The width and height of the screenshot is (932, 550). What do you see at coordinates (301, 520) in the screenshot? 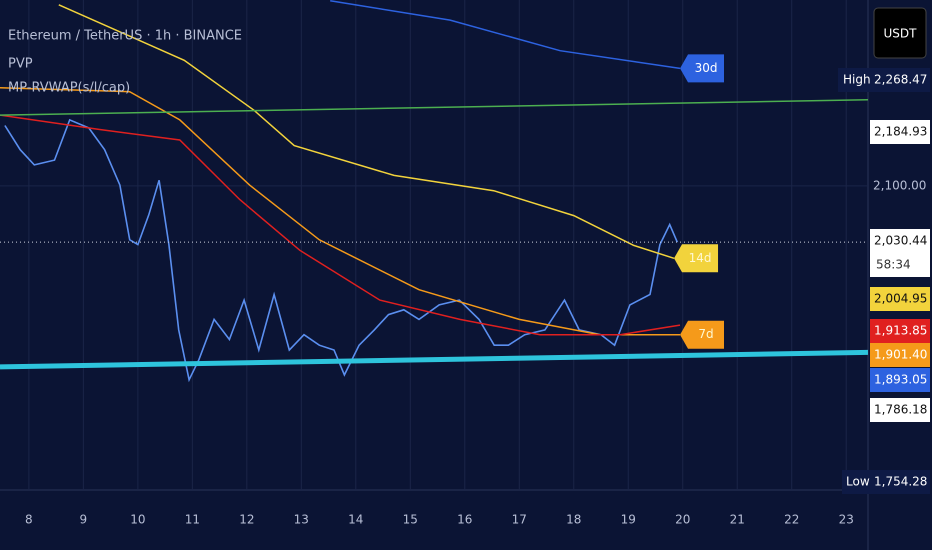
I see `x-tick-label: 13` at bounding box center [301, 520].